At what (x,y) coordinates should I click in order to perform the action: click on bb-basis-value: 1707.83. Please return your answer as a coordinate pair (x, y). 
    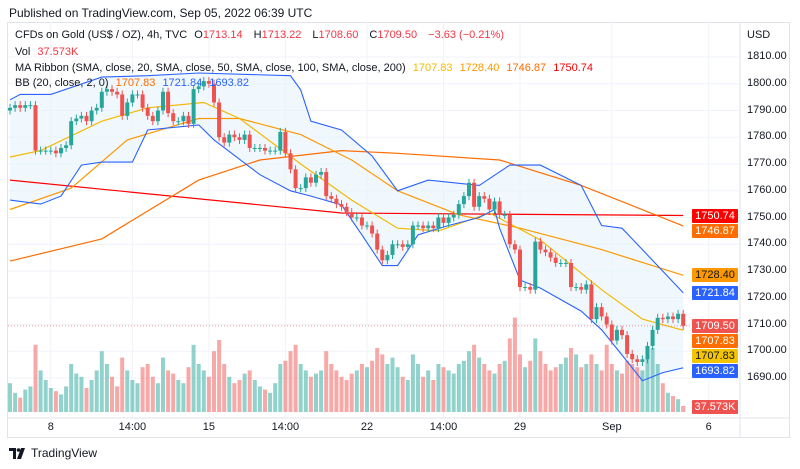
    Looking at the image, I should click on (135, 83).